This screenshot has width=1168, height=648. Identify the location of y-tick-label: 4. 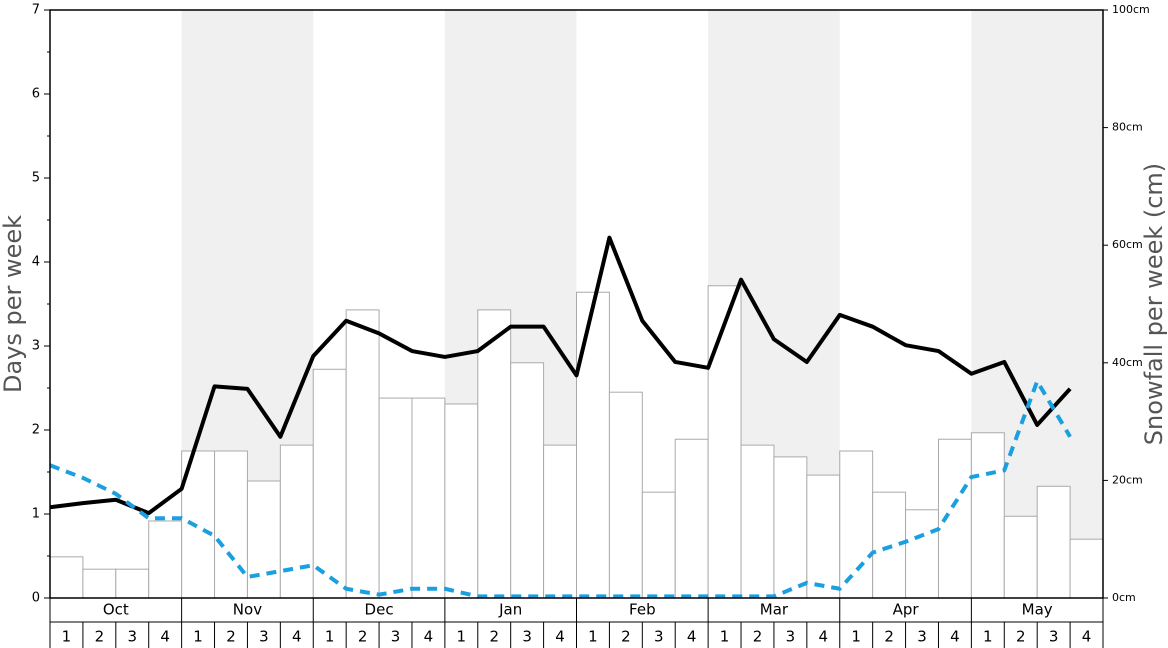
(36, 262).